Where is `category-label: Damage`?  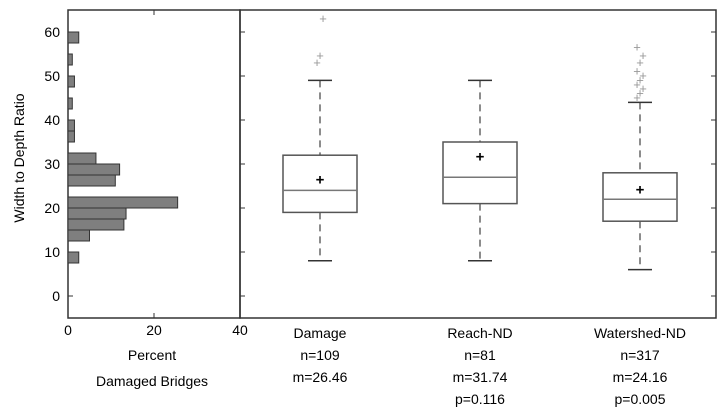 category-label: Damage is located at coordinates (320, 333).